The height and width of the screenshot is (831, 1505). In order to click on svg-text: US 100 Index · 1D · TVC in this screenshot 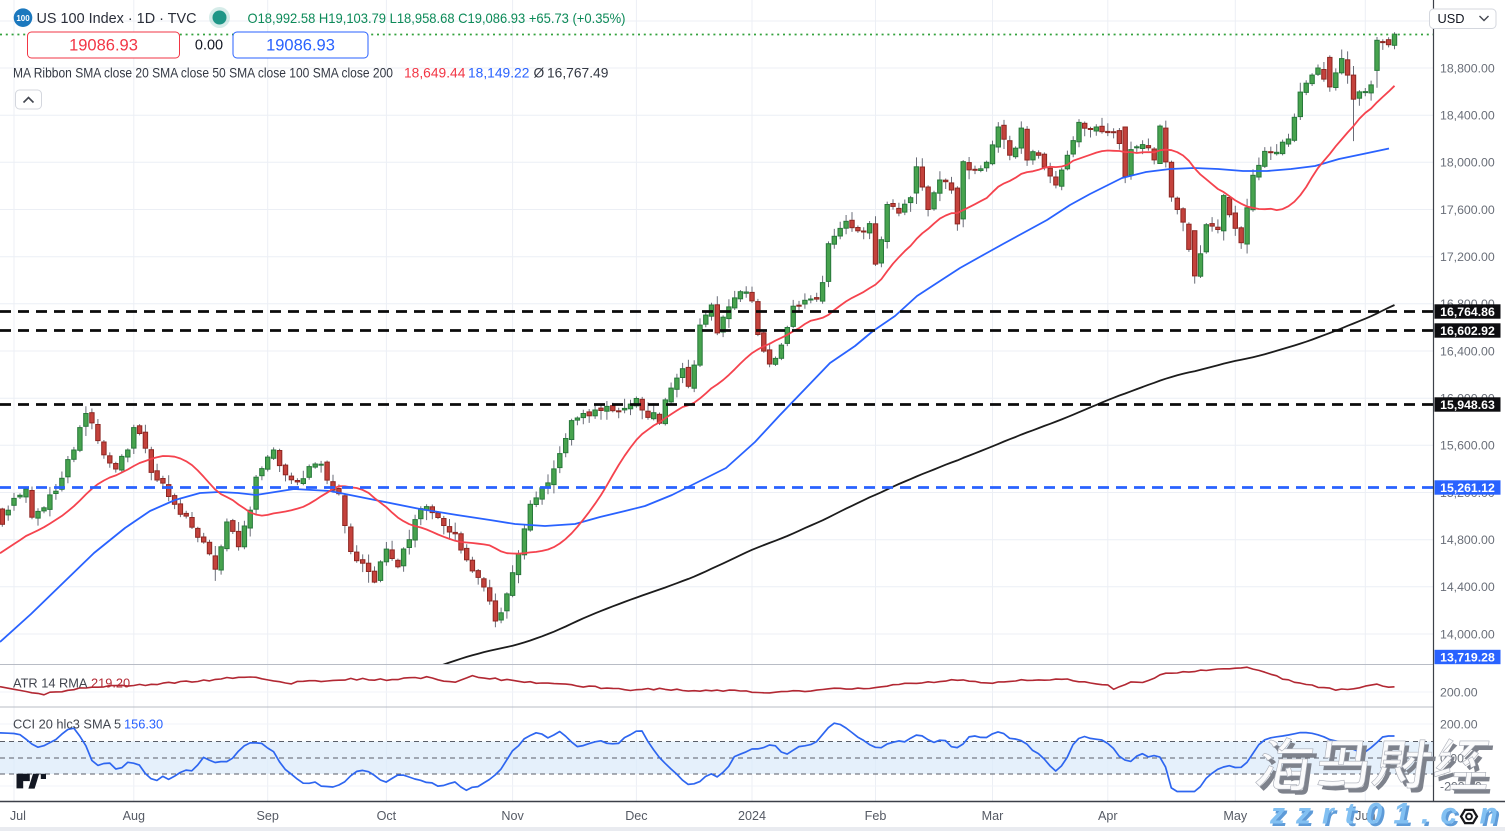, I will do `click(117, 18)`.